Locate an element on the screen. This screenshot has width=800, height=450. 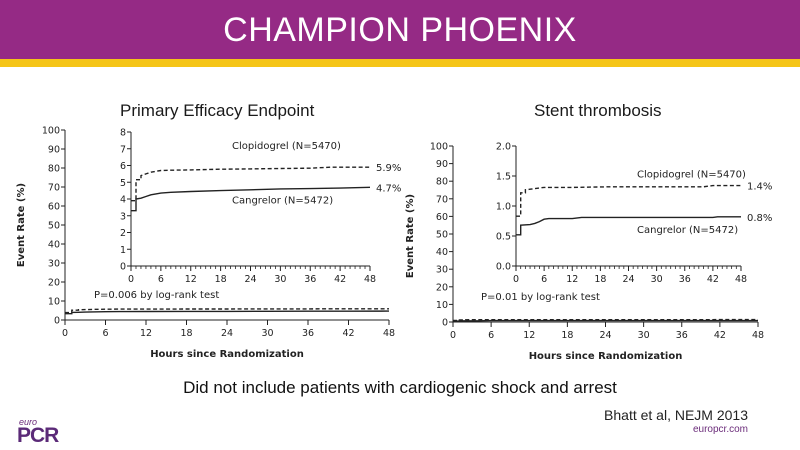
stent-inset-x-tick-label: 18 is located at coordinates (600, 279).